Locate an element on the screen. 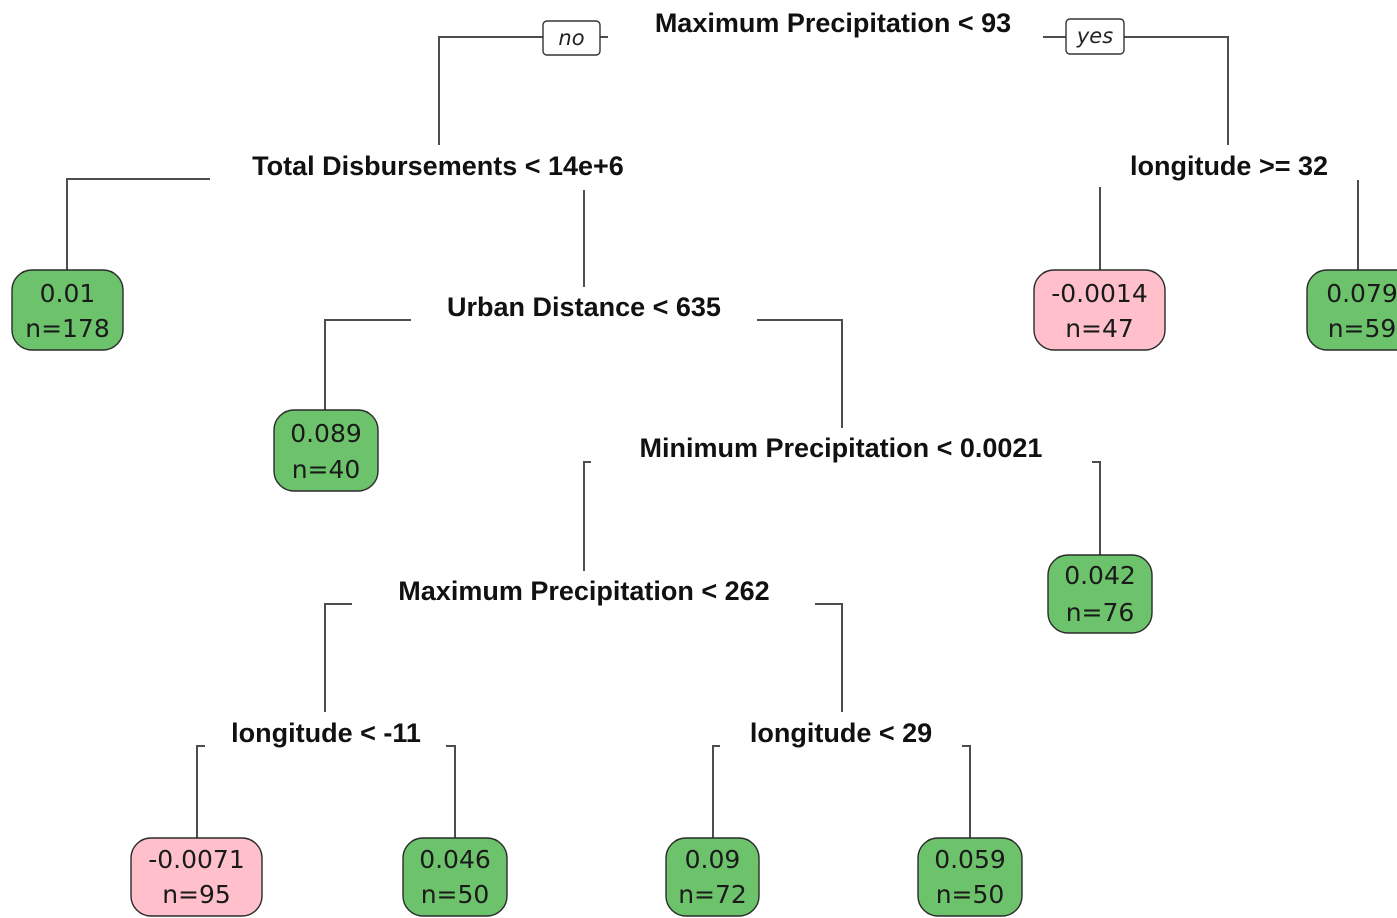 The height and width of the screenshot is (918, 1397). edge-minp-right is located at coordinates (1096, 508).